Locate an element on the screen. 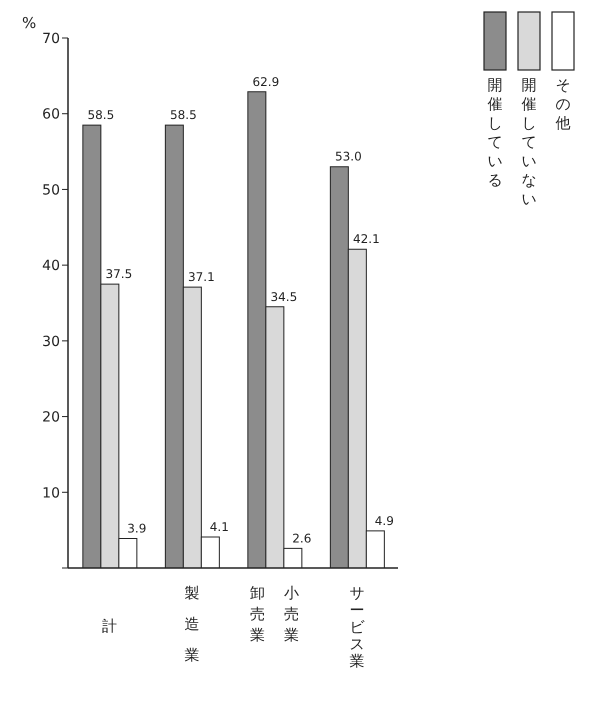  y-tick-label: 70 is located at coordinates (51, 38).